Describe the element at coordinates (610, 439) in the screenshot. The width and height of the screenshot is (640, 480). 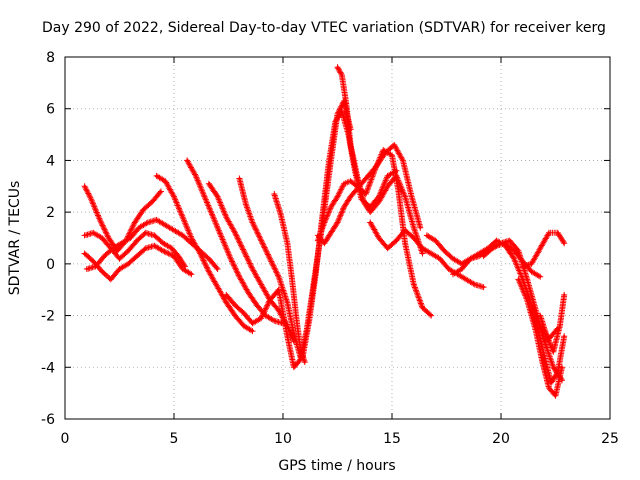
I see `x-tick-label: 25` at that location.